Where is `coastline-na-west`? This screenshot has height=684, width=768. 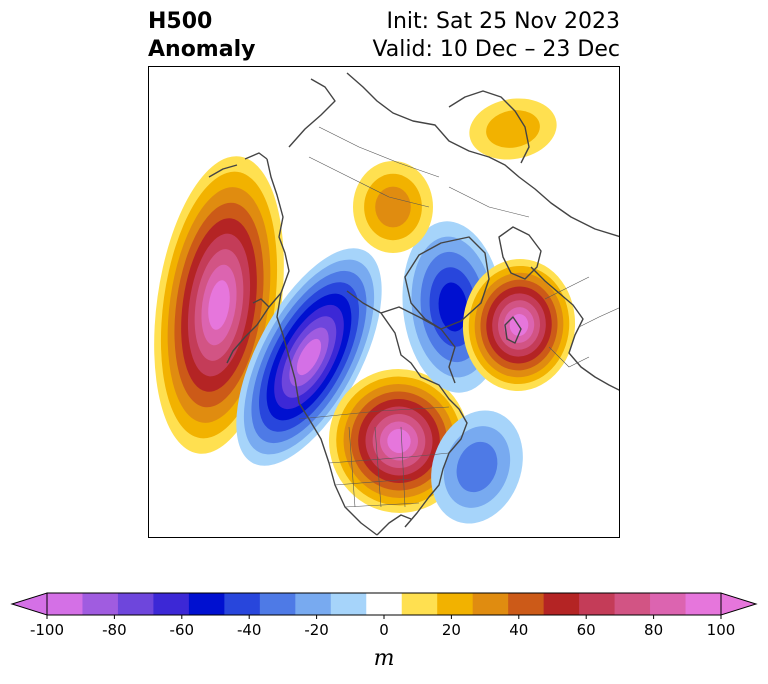 coastline-na-west is located at coordinates (322, 347).